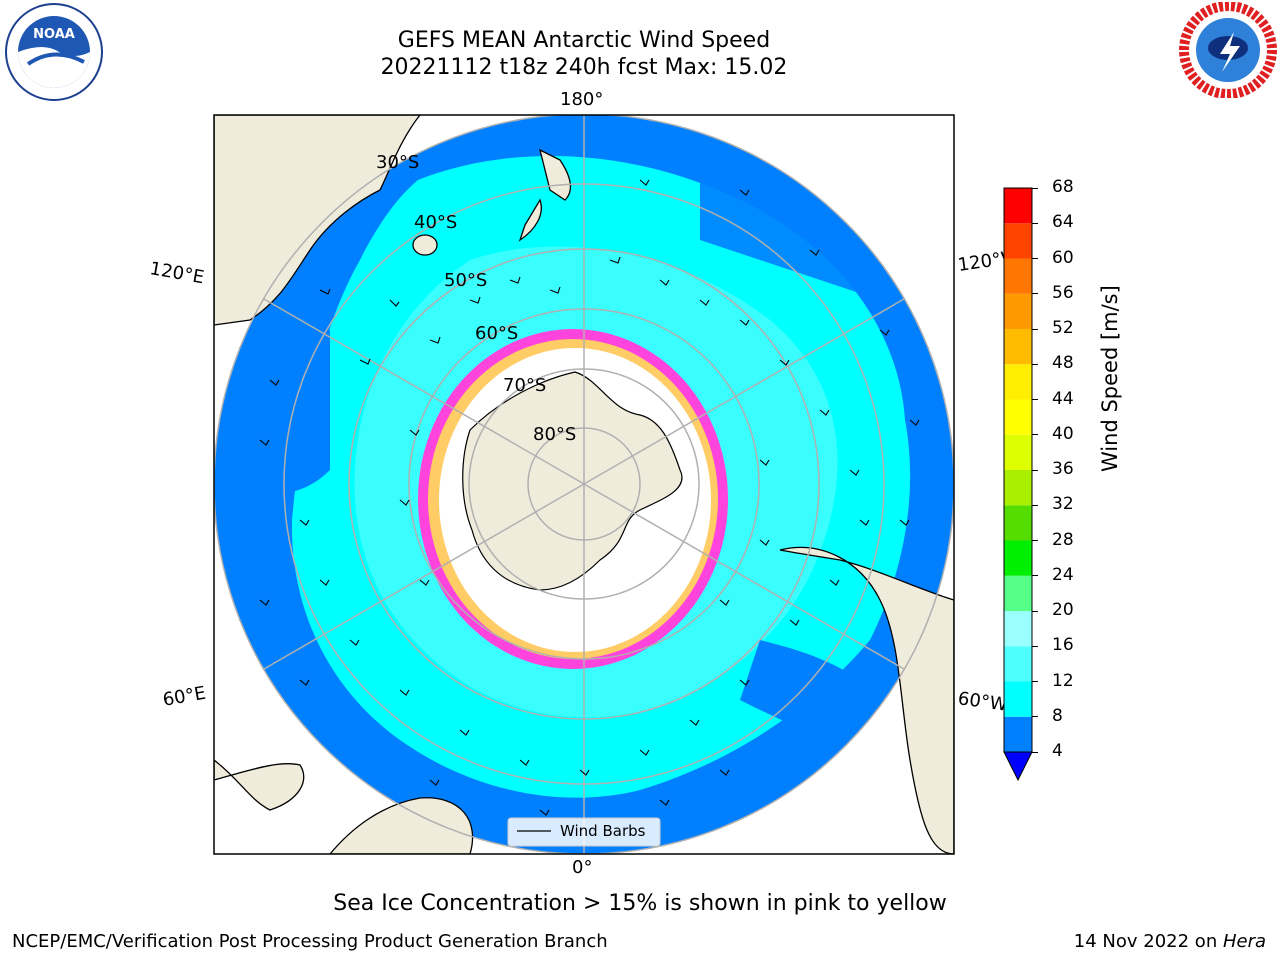 The image size is (1280, 960). What do you see at coordinates (1018, 766) in the screenshot?
I see `colorbar-under-arrow` at bounding box center [1018, 766].